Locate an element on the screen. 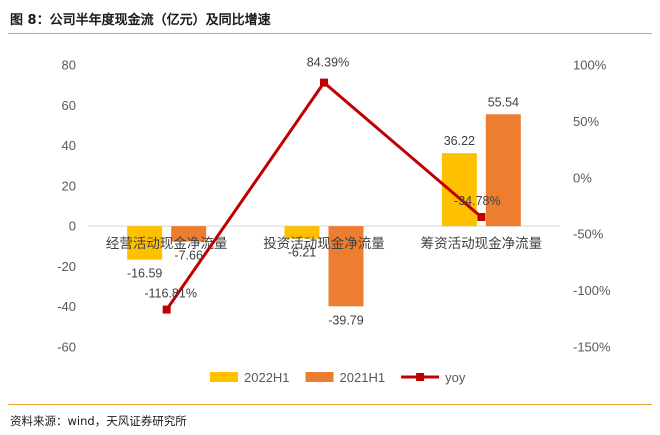 The width and height of the screenshot is (660, 435). bar-value-label: 55.54 is located at coordinates (503, 102).